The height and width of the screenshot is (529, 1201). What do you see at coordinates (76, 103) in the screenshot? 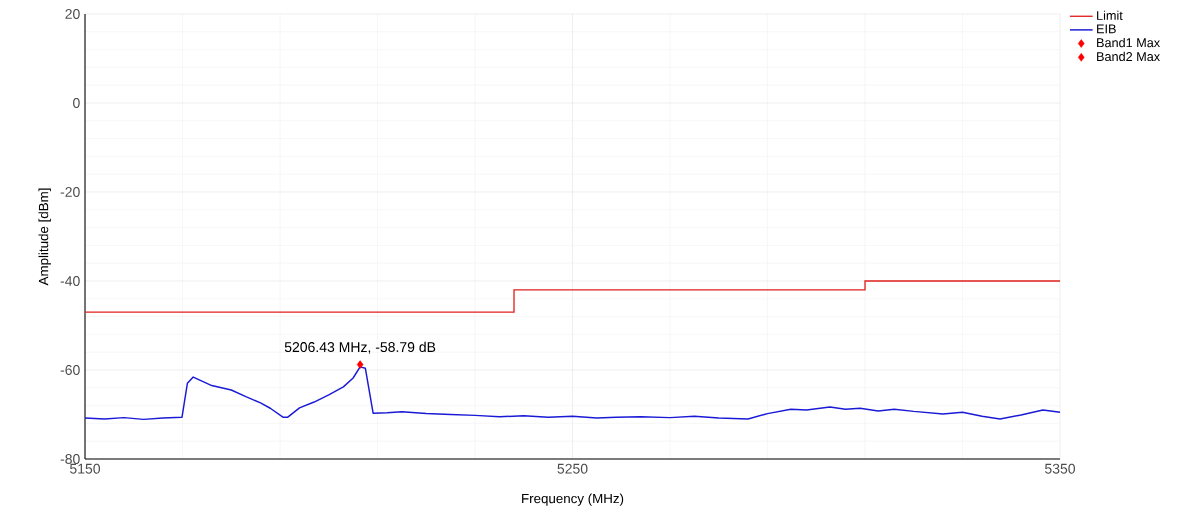
I see `y-tick-label: 0` at bounding box center [76, 103].